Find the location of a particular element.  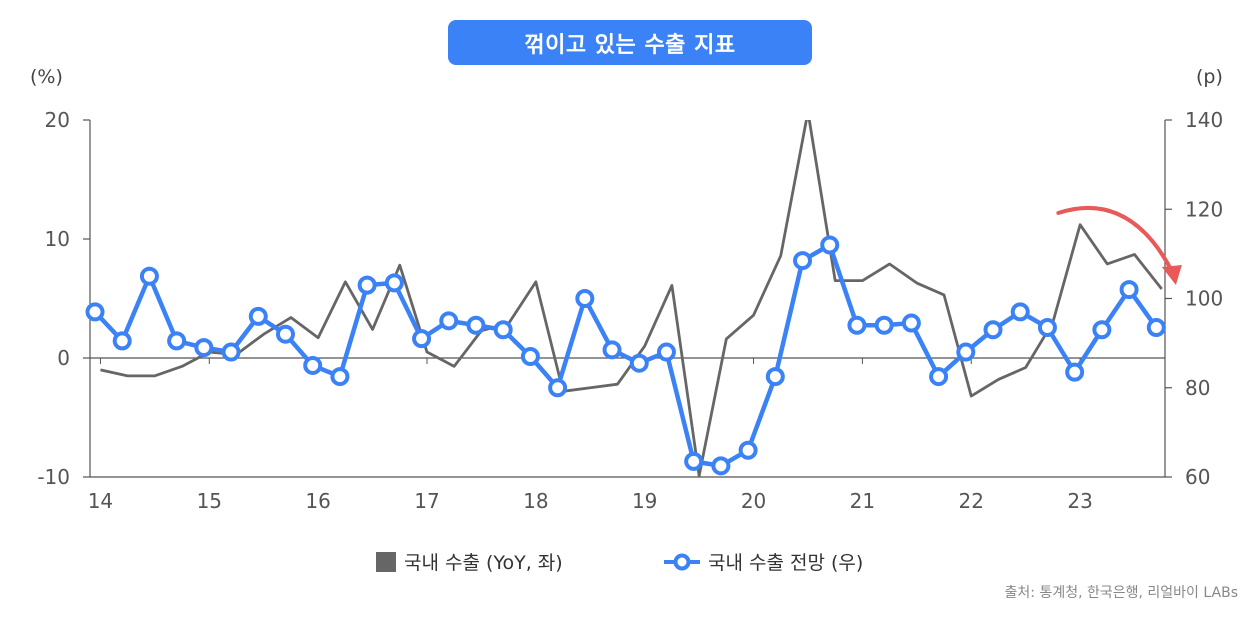

x-tick-label: 16 is located at coordinates (317, 501).